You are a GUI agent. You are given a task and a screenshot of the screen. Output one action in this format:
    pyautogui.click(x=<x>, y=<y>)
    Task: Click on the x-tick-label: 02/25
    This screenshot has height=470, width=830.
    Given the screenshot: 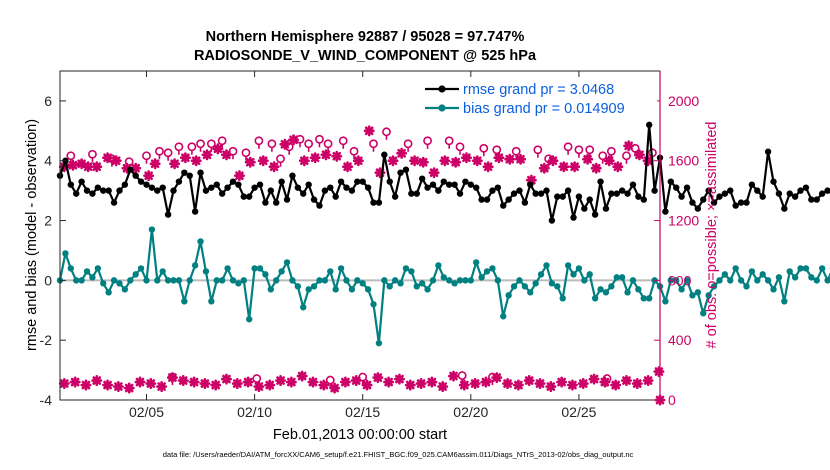 What is the action you would take?
    pyautogui.click(x=578, y=412)
    